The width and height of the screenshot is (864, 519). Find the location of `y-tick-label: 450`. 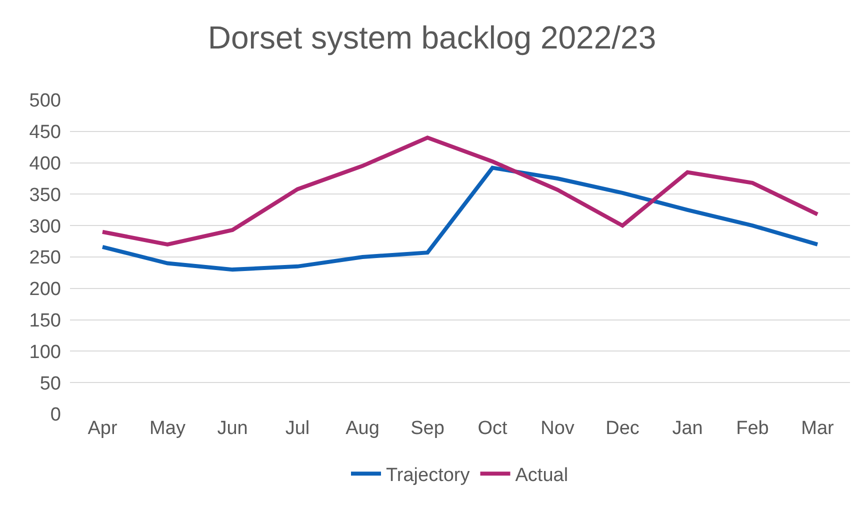

y-tick-label: 450 is located at coordinates (45, 133).